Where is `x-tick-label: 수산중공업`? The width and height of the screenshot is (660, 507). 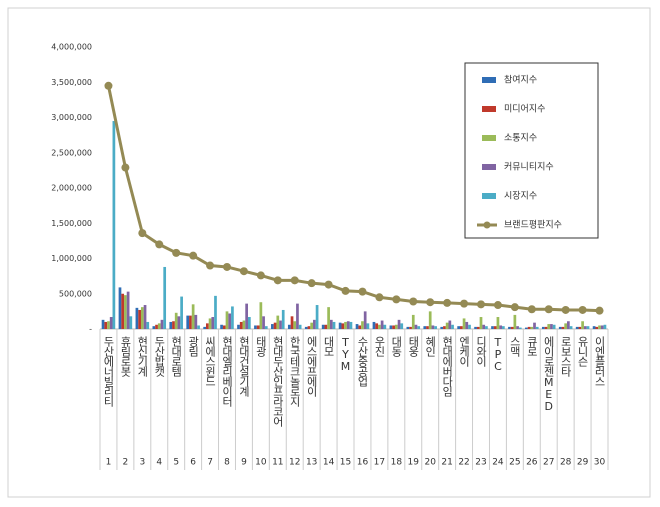 x-tick-label: 수산중공업 is located at coordinates (362, 361).